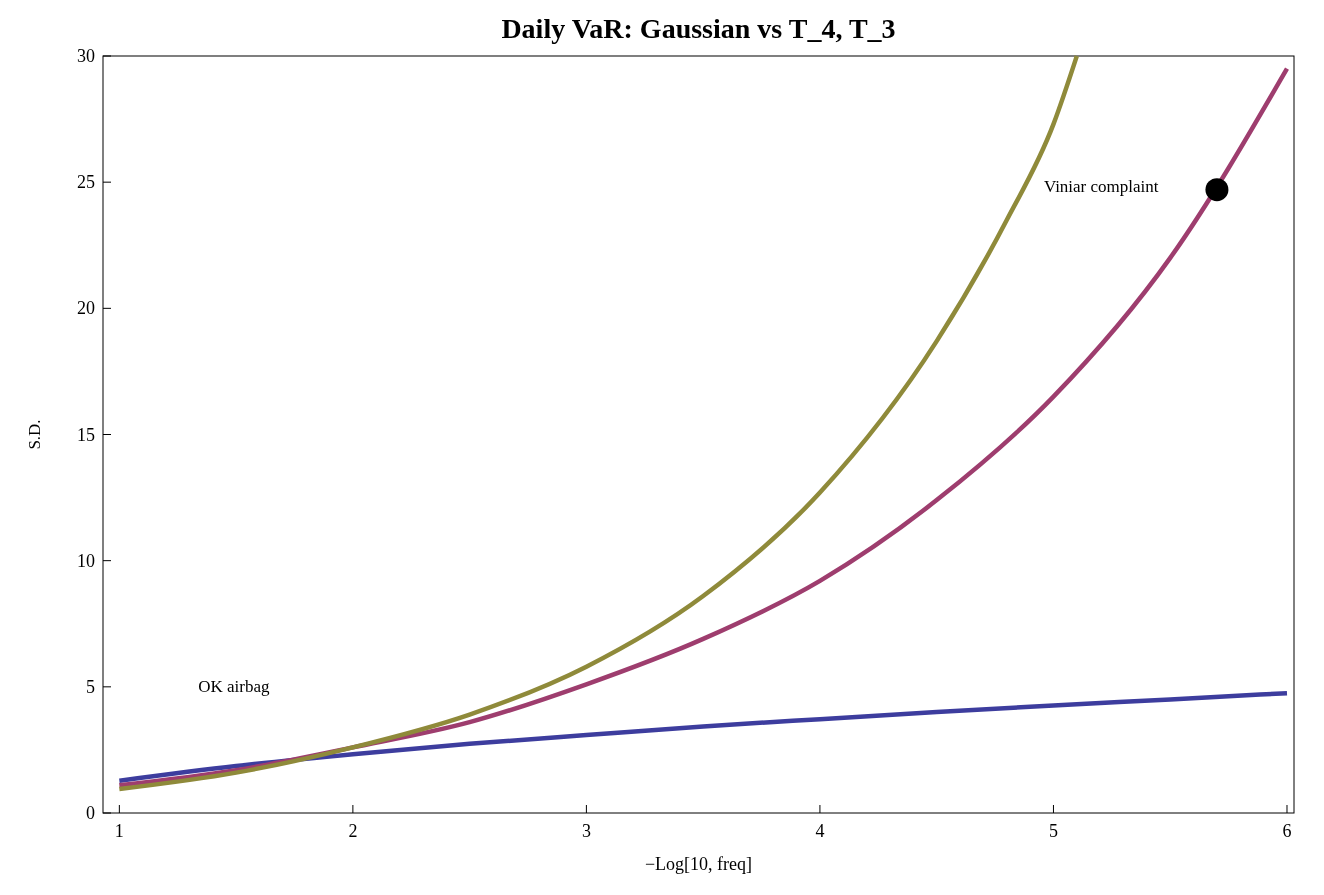 The height and width of the screenshot is (895, 1324). Describe the element at coordinates (86, 56) in the screenshot. I see `y-tick-label: 30` at that location.